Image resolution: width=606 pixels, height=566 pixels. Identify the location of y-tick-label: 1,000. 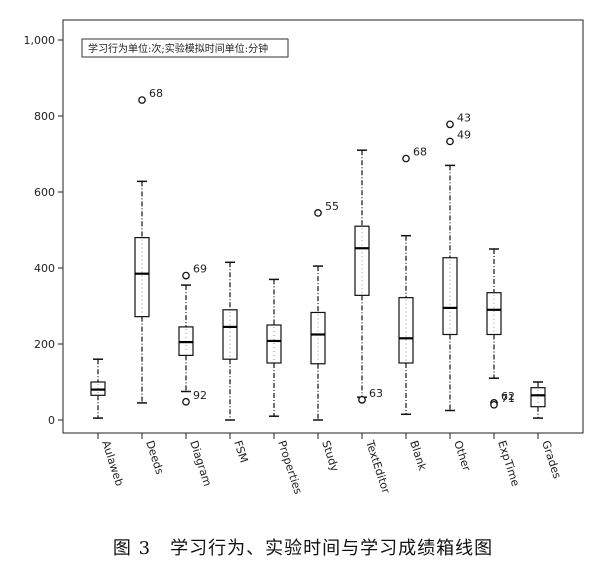
(40, 40).